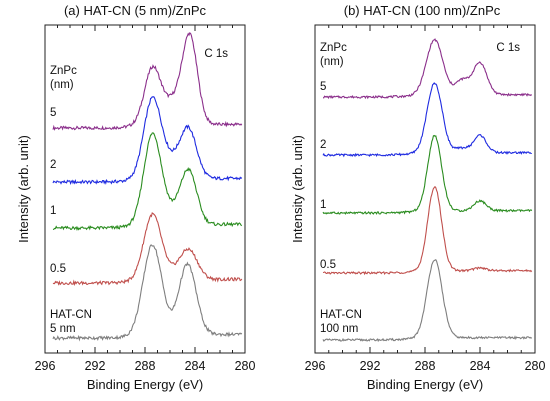 The height and width of the screenshot is (401, 550). I want to click on panel-a-legend-title-line2: (nm), so click(62, 85).